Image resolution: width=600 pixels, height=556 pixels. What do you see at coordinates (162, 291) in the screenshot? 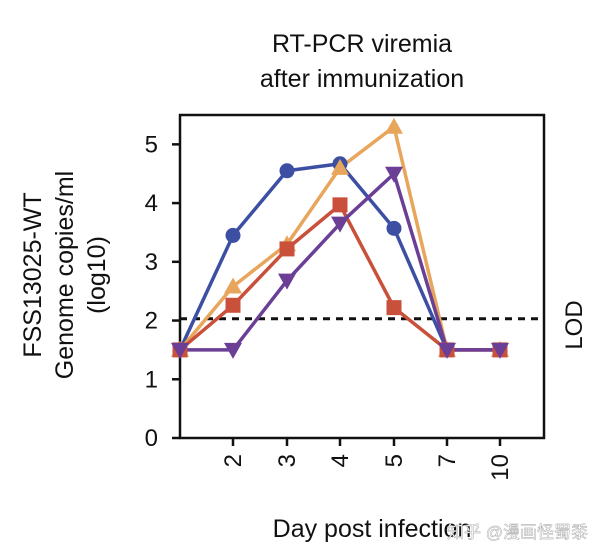
I see `y-axis: 0 1 2 3 4 5` at bounding box center [162, 291].